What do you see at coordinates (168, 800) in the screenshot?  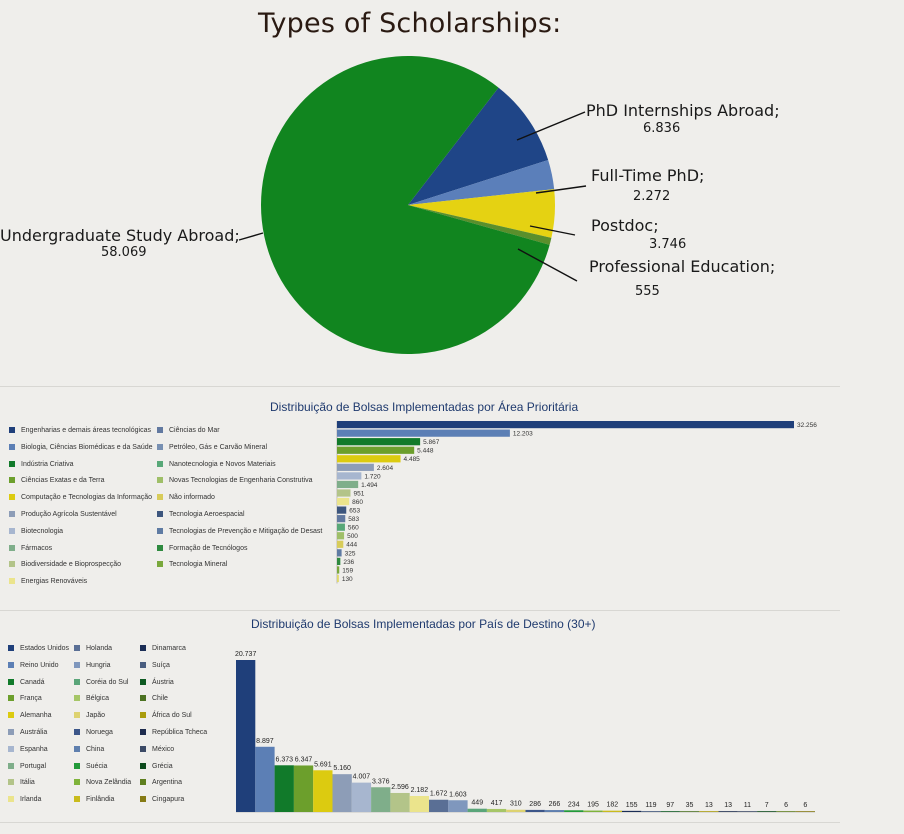 I see `legend-label: Cingapura` at bounding box center [168, 800].